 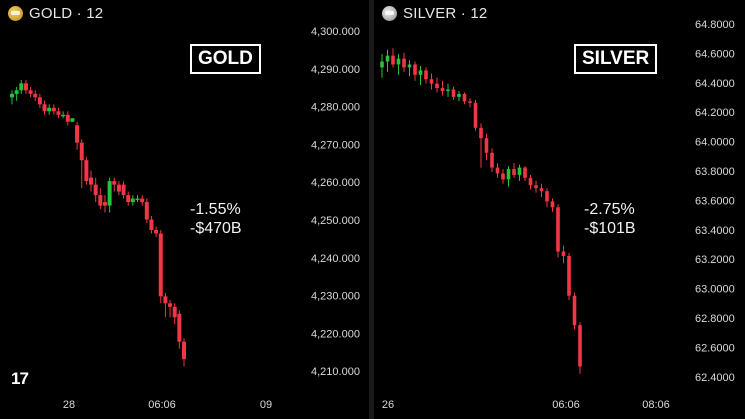 What do you see at coordinates (20, 378) in the screenshot?
I see `tradingview-logo-icon: 17` at bounding box center [20, 378].